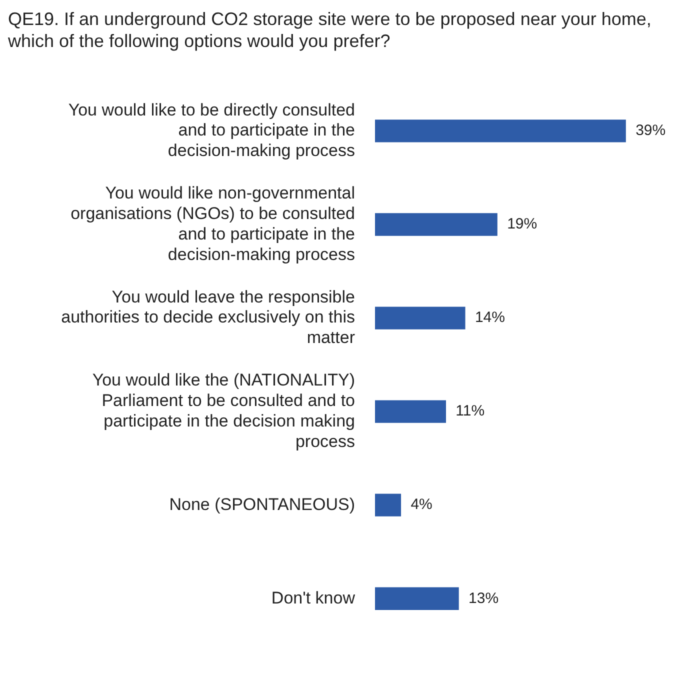  What do you see at coordinates (329, 30) in the screenshot?
I see `chart-title: QE19. If an underground CO2 storage site were to be proposed near your home, which of the following options would you prefer?` at bounding box center [329, 30].